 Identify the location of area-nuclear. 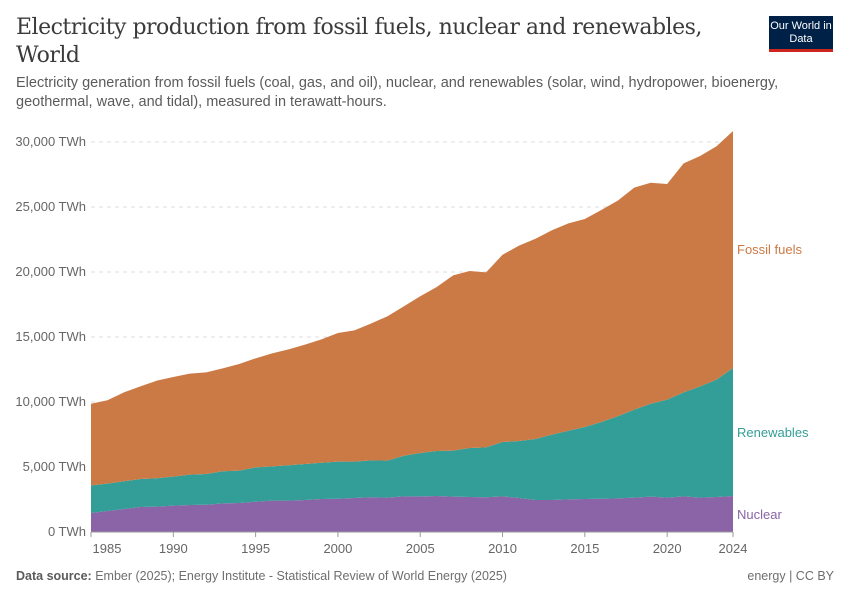
(412, 513).